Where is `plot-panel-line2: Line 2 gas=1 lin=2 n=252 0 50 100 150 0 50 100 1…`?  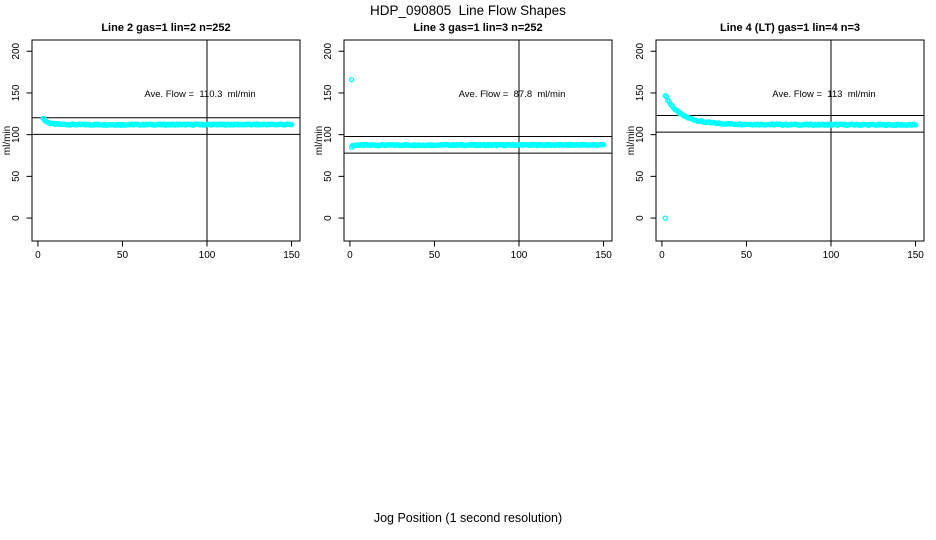
plot-panel-line2: Line 2 gas=1 lin=2 n=252 0 50 100 150 0 50 100 1… is located at coordinates (151, 141).